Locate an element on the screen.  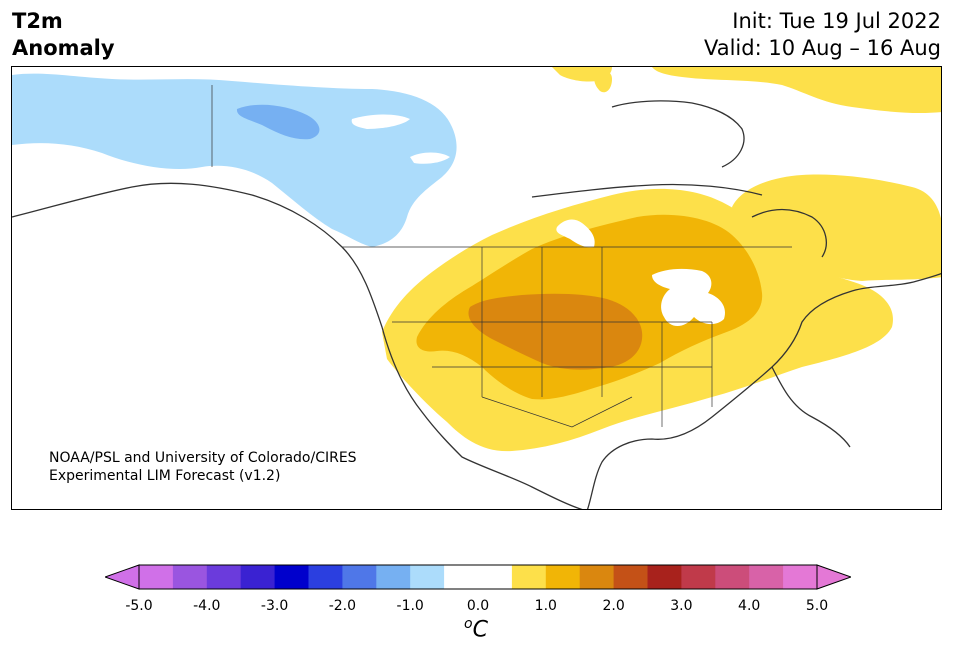
colorbar is located at coordinates (478, 579).